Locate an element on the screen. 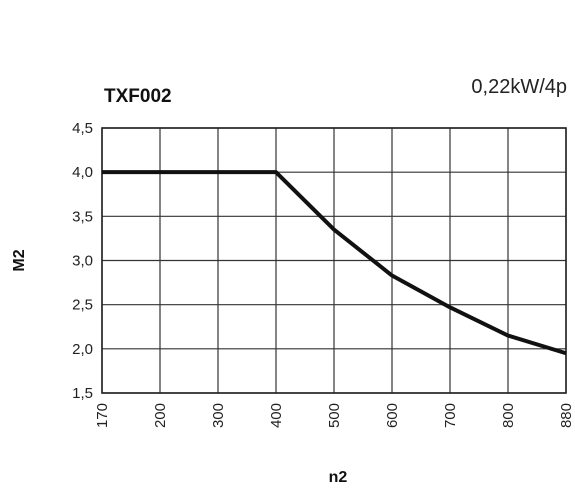 The width and height of the screenshot is (575, 490). x-tick-label: 600 is located at coordinates (392, 415).